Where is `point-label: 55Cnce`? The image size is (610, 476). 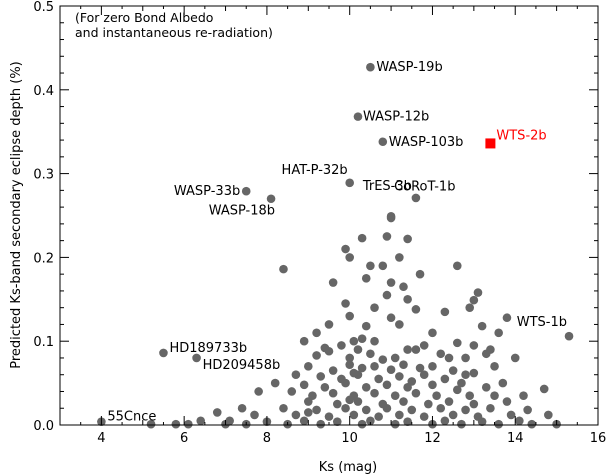
point-label: 55Cnce is located at coordinates (131, 417).